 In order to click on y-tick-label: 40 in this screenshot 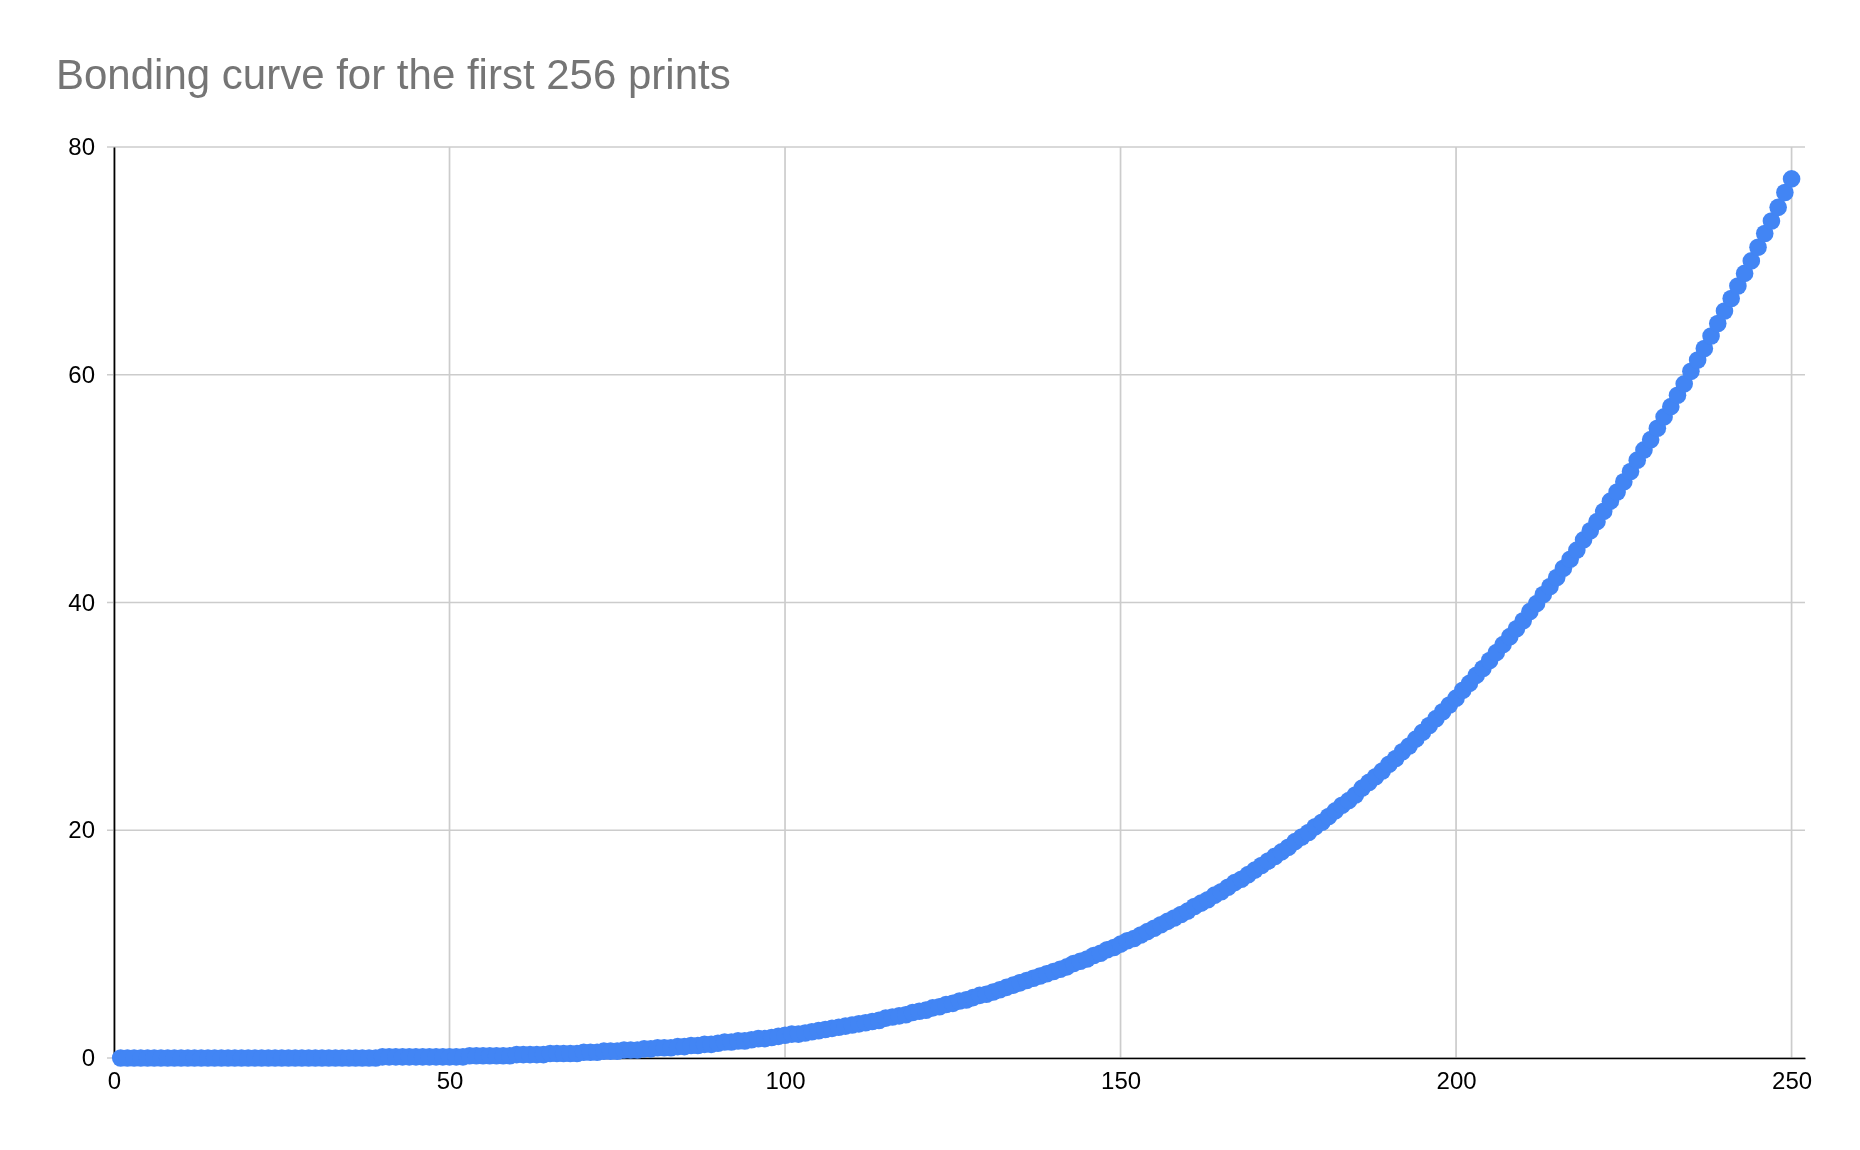, I will do `click(81, 602)`.